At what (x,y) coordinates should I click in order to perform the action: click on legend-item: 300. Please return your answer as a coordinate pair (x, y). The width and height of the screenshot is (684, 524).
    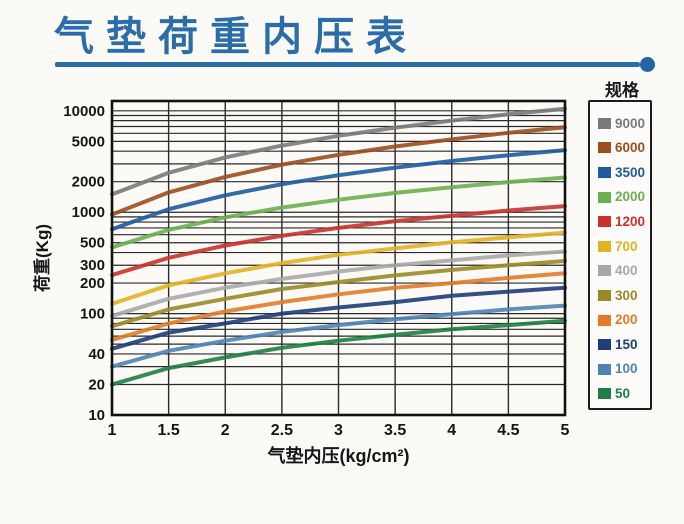
    Looking at the image, I should click on (624, 295).